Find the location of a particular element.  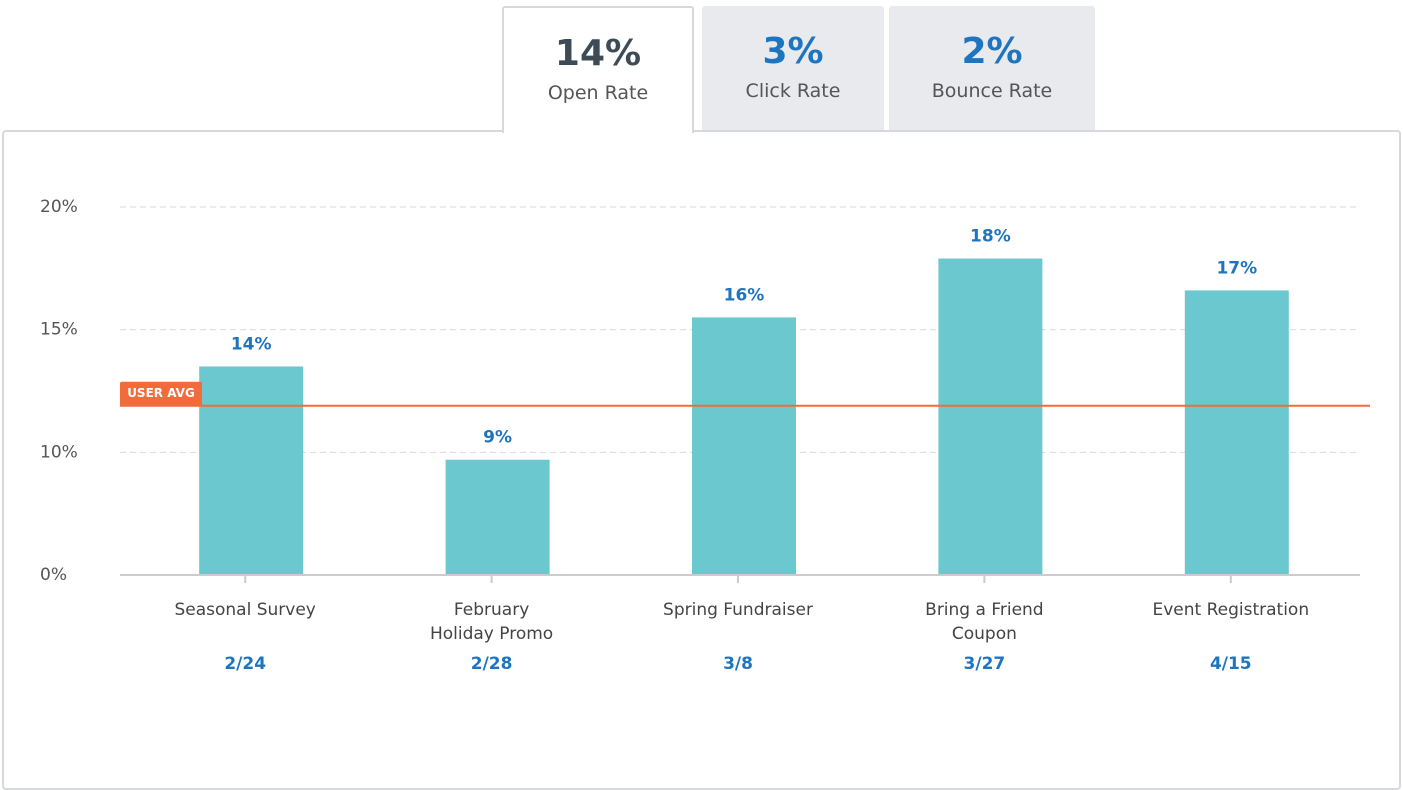

x-tick-label: Spring Fundraiser is located at coordinates (738, 610).